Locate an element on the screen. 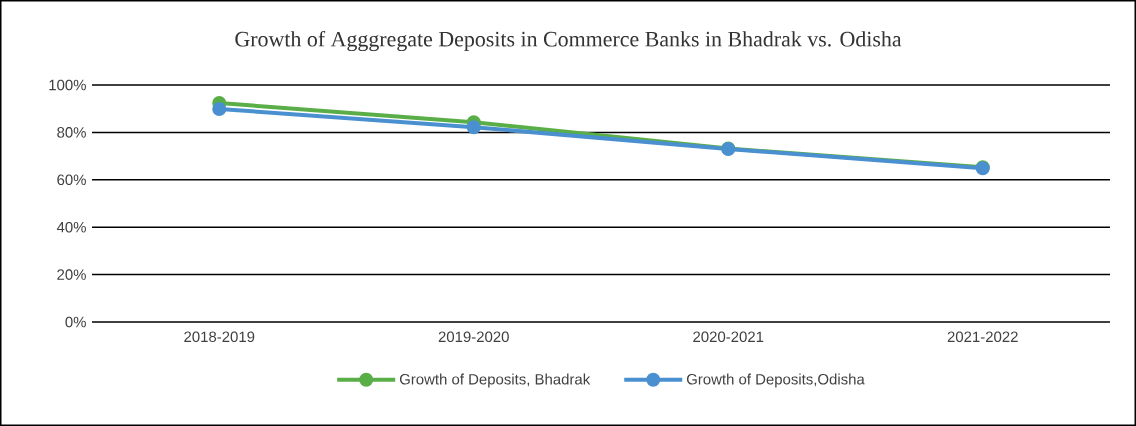  legend-label: Growth of Deposits, Bhadrak is located at coordinates (495, 380).